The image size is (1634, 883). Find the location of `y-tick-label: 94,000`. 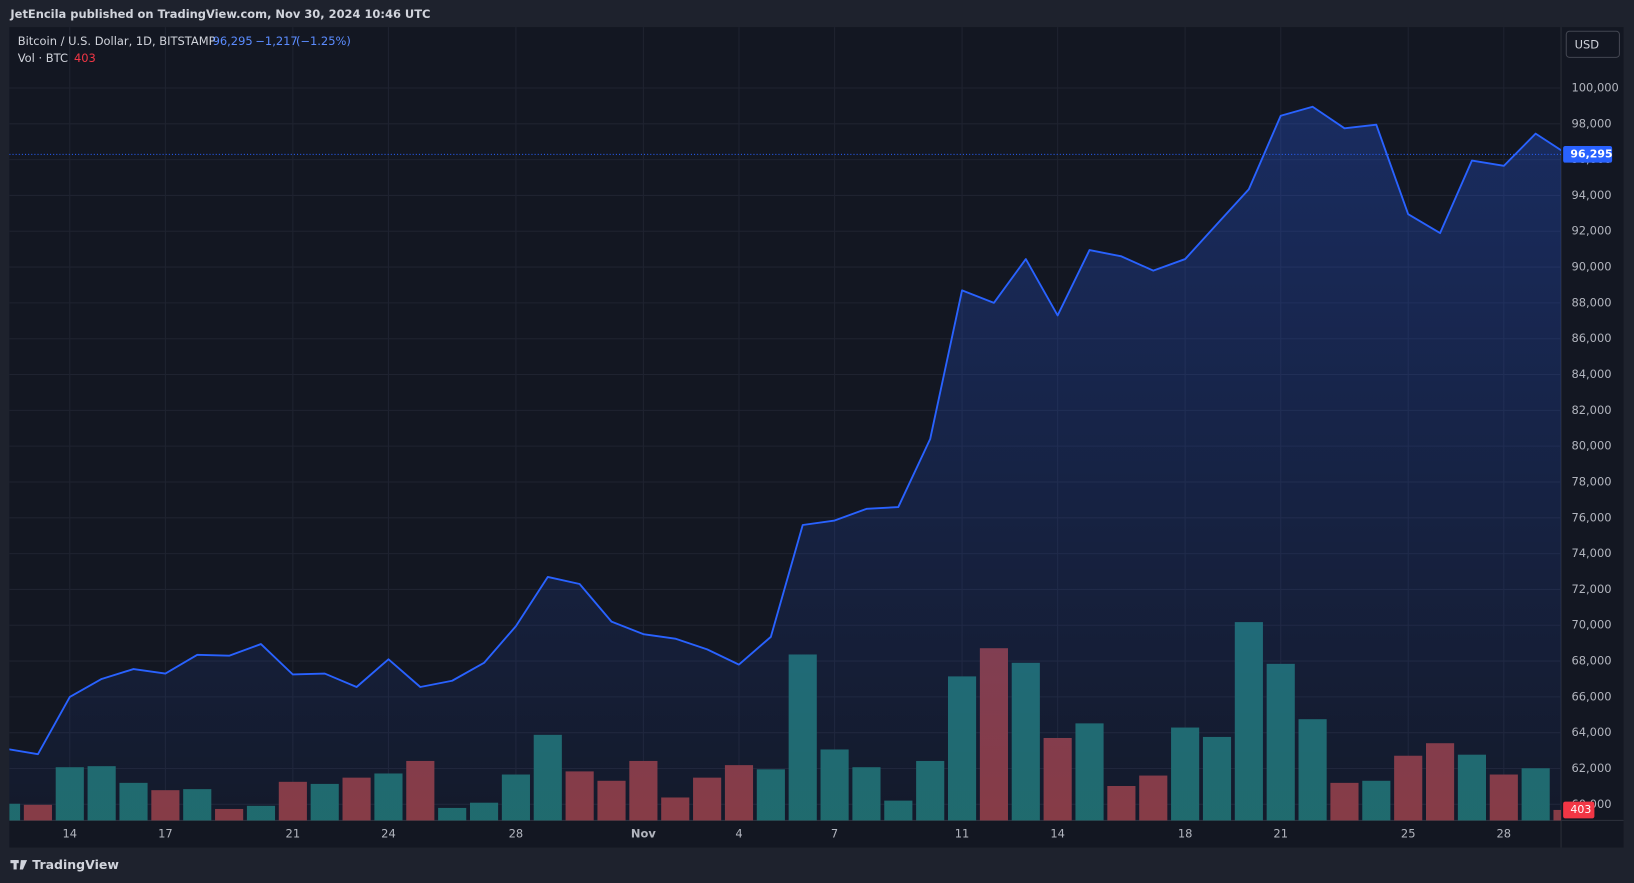

y-tick-label: 94,000 is located at coordinates (1591, 195).